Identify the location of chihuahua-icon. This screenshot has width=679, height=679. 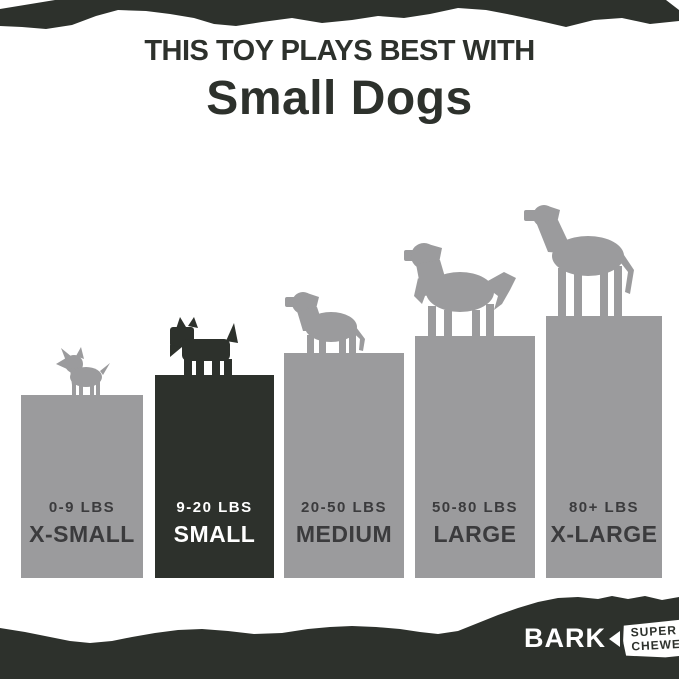
(83, 371).